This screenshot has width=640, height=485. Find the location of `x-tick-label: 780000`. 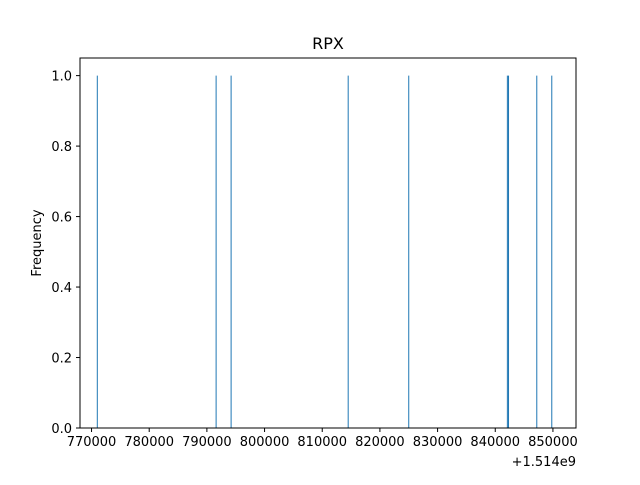

x-tick-label: 780000 is located at coordinates (149, 442).